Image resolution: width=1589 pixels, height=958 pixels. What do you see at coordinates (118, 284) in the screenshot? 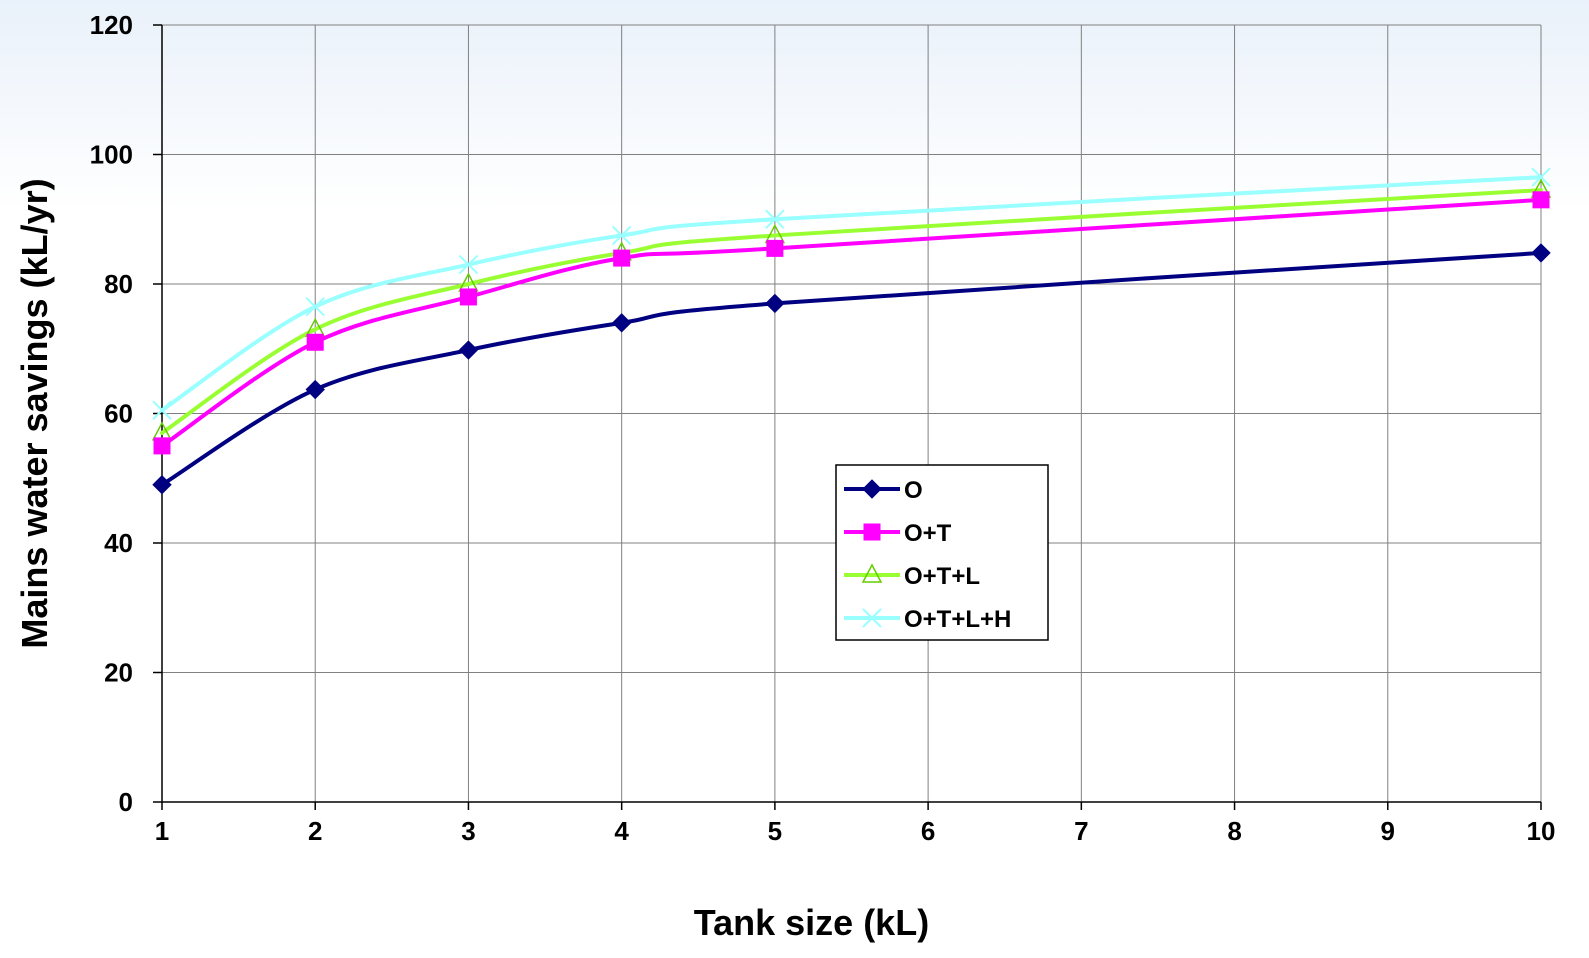
I see `y-tick-label-80: 80` at bounding box center [118, 284].